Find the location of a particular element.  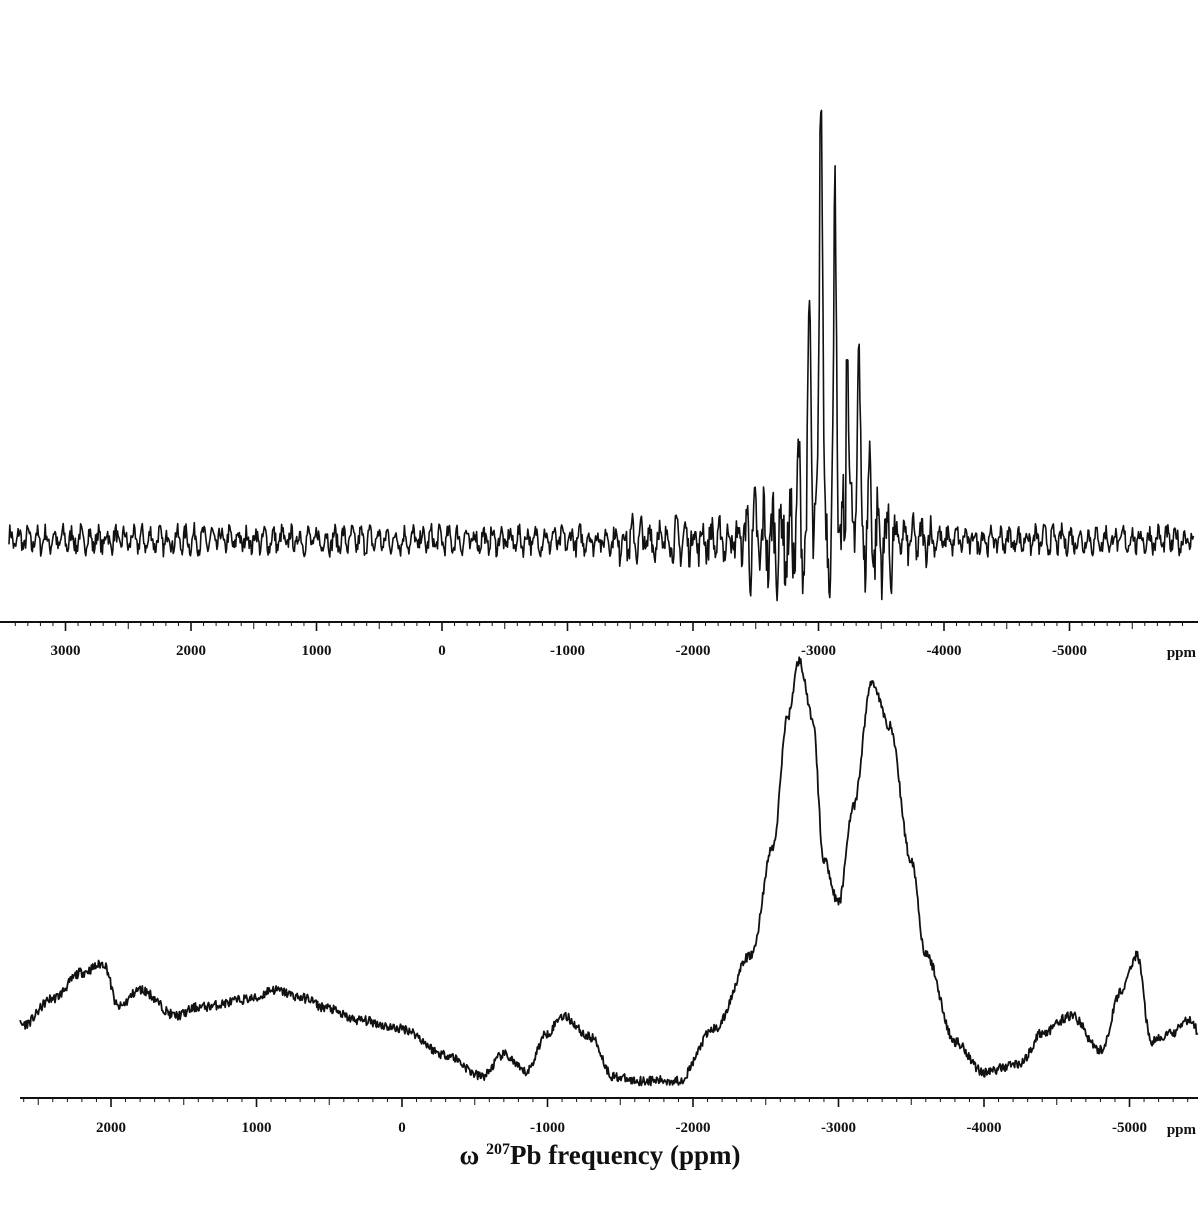

top-tick-label: -4000 is located at coordinates (944, 651).